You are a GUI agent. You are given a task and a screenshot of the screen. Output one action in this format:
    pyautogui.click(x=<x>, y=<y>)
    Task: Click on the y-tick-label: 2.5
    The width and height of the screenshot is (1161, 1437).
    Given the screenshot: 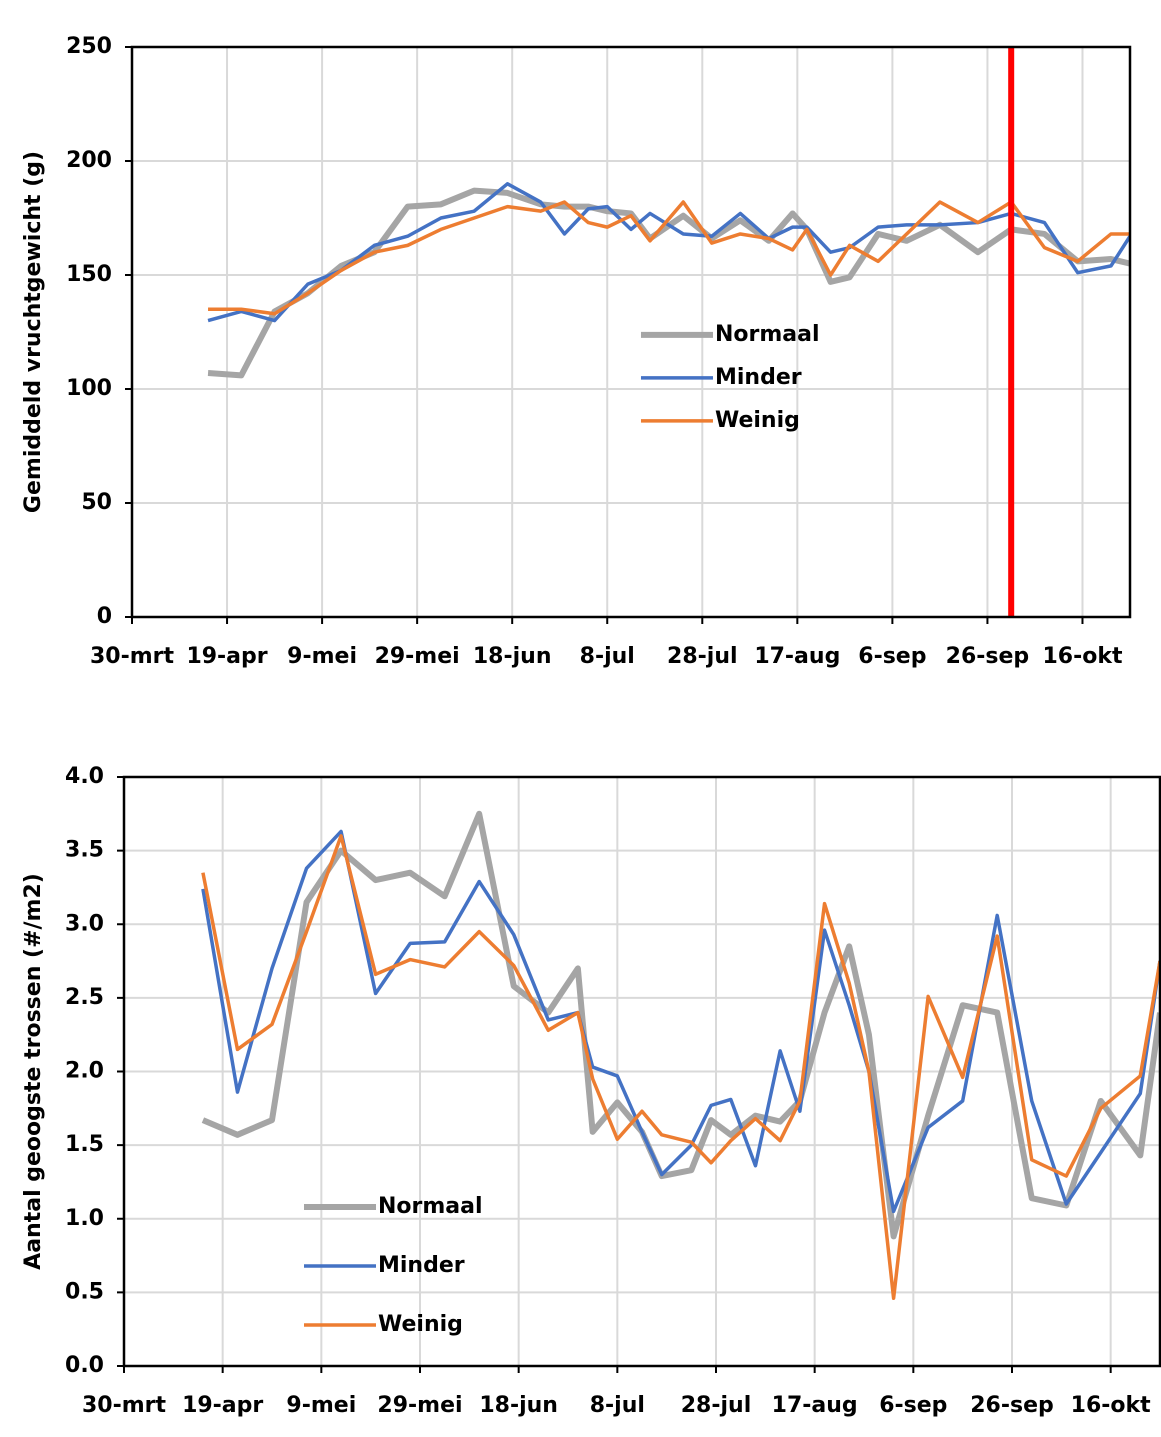 What is the action you would take?
    pyautogui.click(x=84, y=997)
    